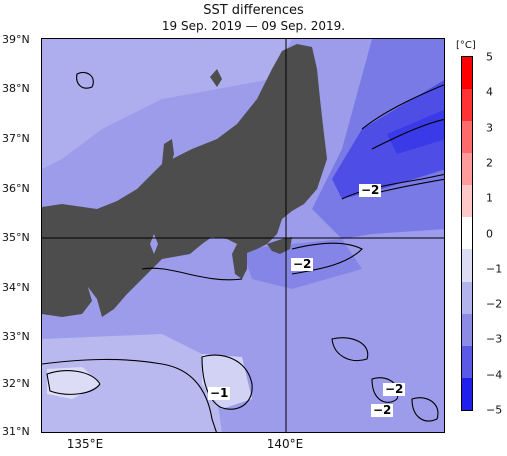 Image resolution: width=507 pixels, height=456 pixels. What do you see at coordinates (16, 237) in the screenshot?
I see `lat-label-35: 35°N` at bounding box center [16, 237].